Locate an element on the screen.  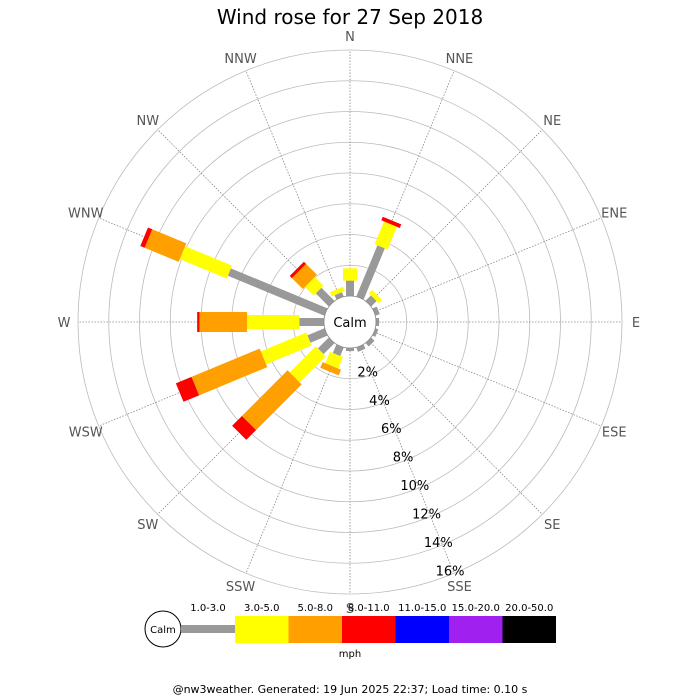
ring-label-5: 12% is located at coordinates (426, 514).